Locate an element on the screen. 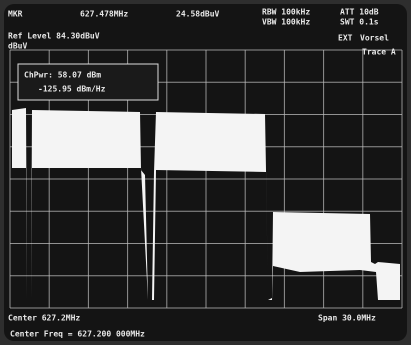  status-text: SWT 0.1s is located at coordinates (359, 22).